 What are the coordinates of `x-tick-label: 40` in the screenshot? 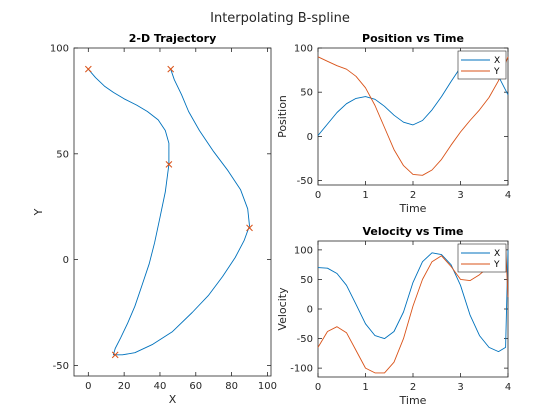 It's located at (160, 386).